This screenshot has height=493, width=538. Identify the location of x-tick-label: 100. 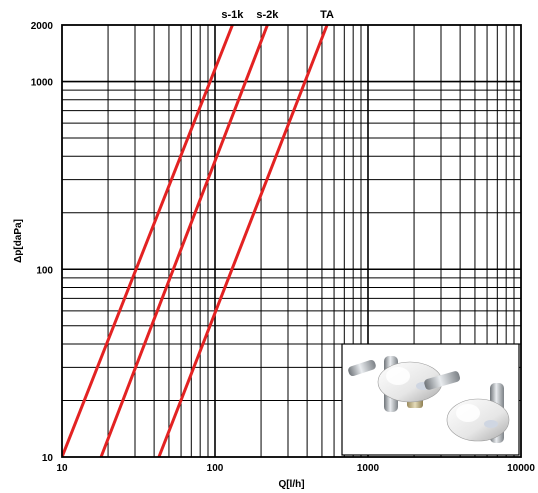
(215, 468).